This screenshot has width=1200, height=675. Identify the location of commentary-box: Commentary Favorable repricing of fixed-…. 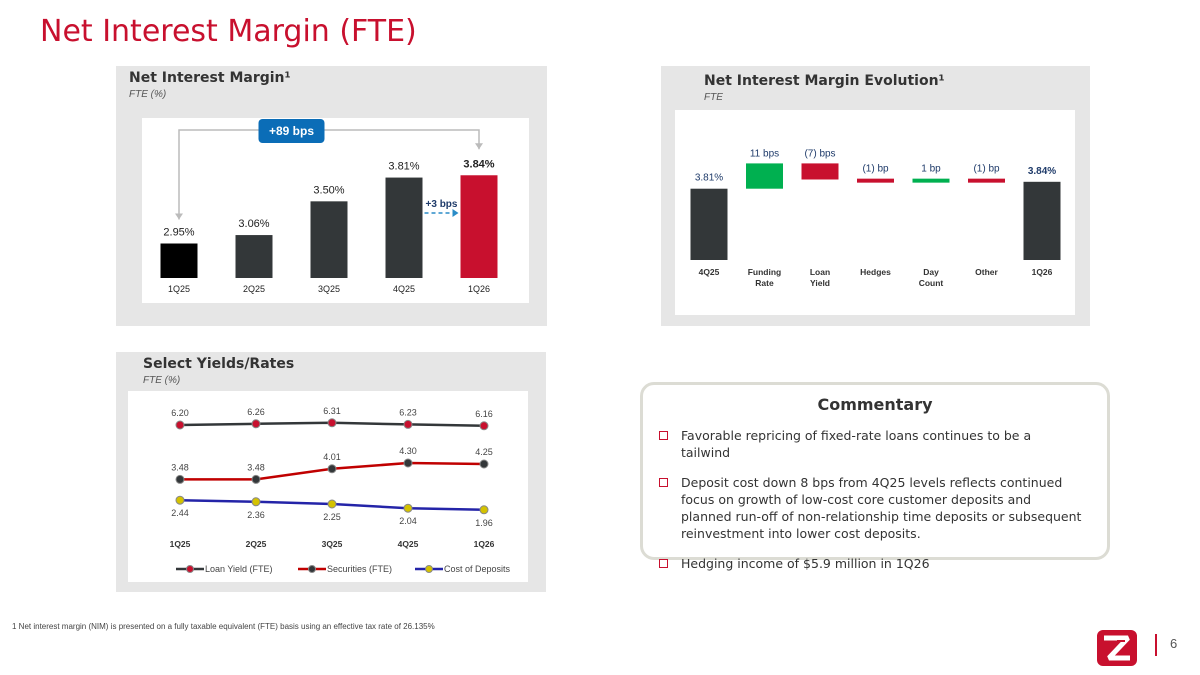
(875, 476).